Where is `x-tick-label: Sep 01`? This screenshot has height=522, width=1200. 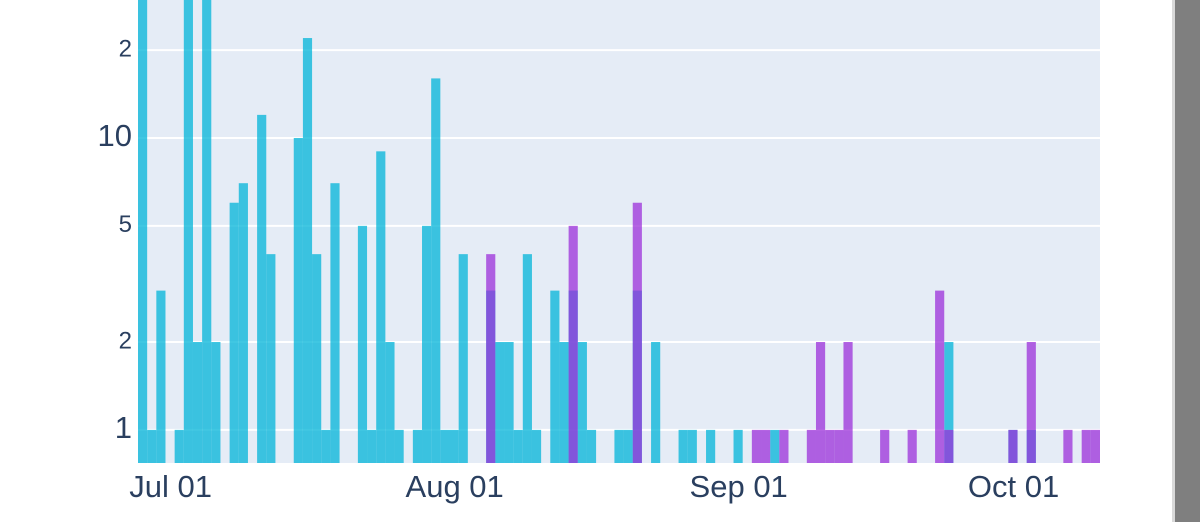 x-tick-label: Sep 01 is located at coordinates (739, 486).